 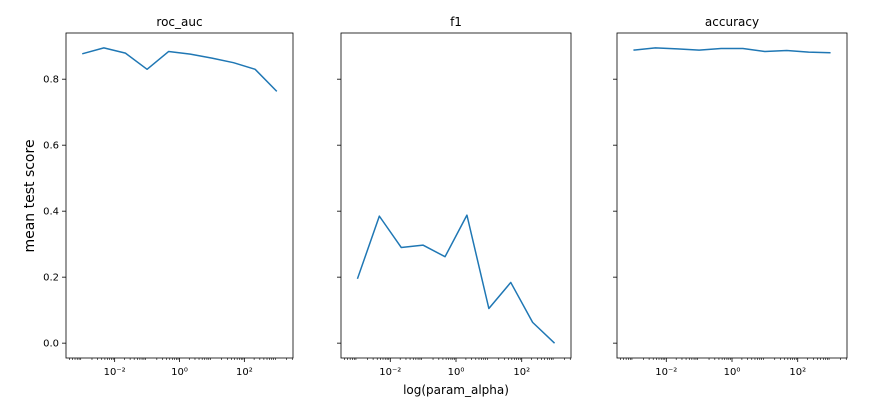 What do you see at coordinates (51, 344) in the screenshot?
I see `y-tick-label: 0.0` at bounding box center [51, 344].